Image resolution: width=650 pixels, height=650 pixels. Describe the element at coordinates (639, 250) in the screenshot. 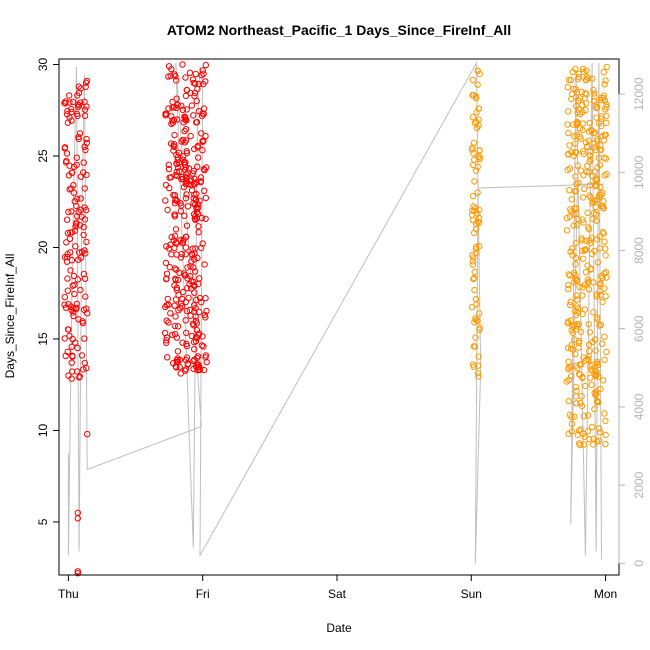

I see `y2-tick-label: 8000` at that location.